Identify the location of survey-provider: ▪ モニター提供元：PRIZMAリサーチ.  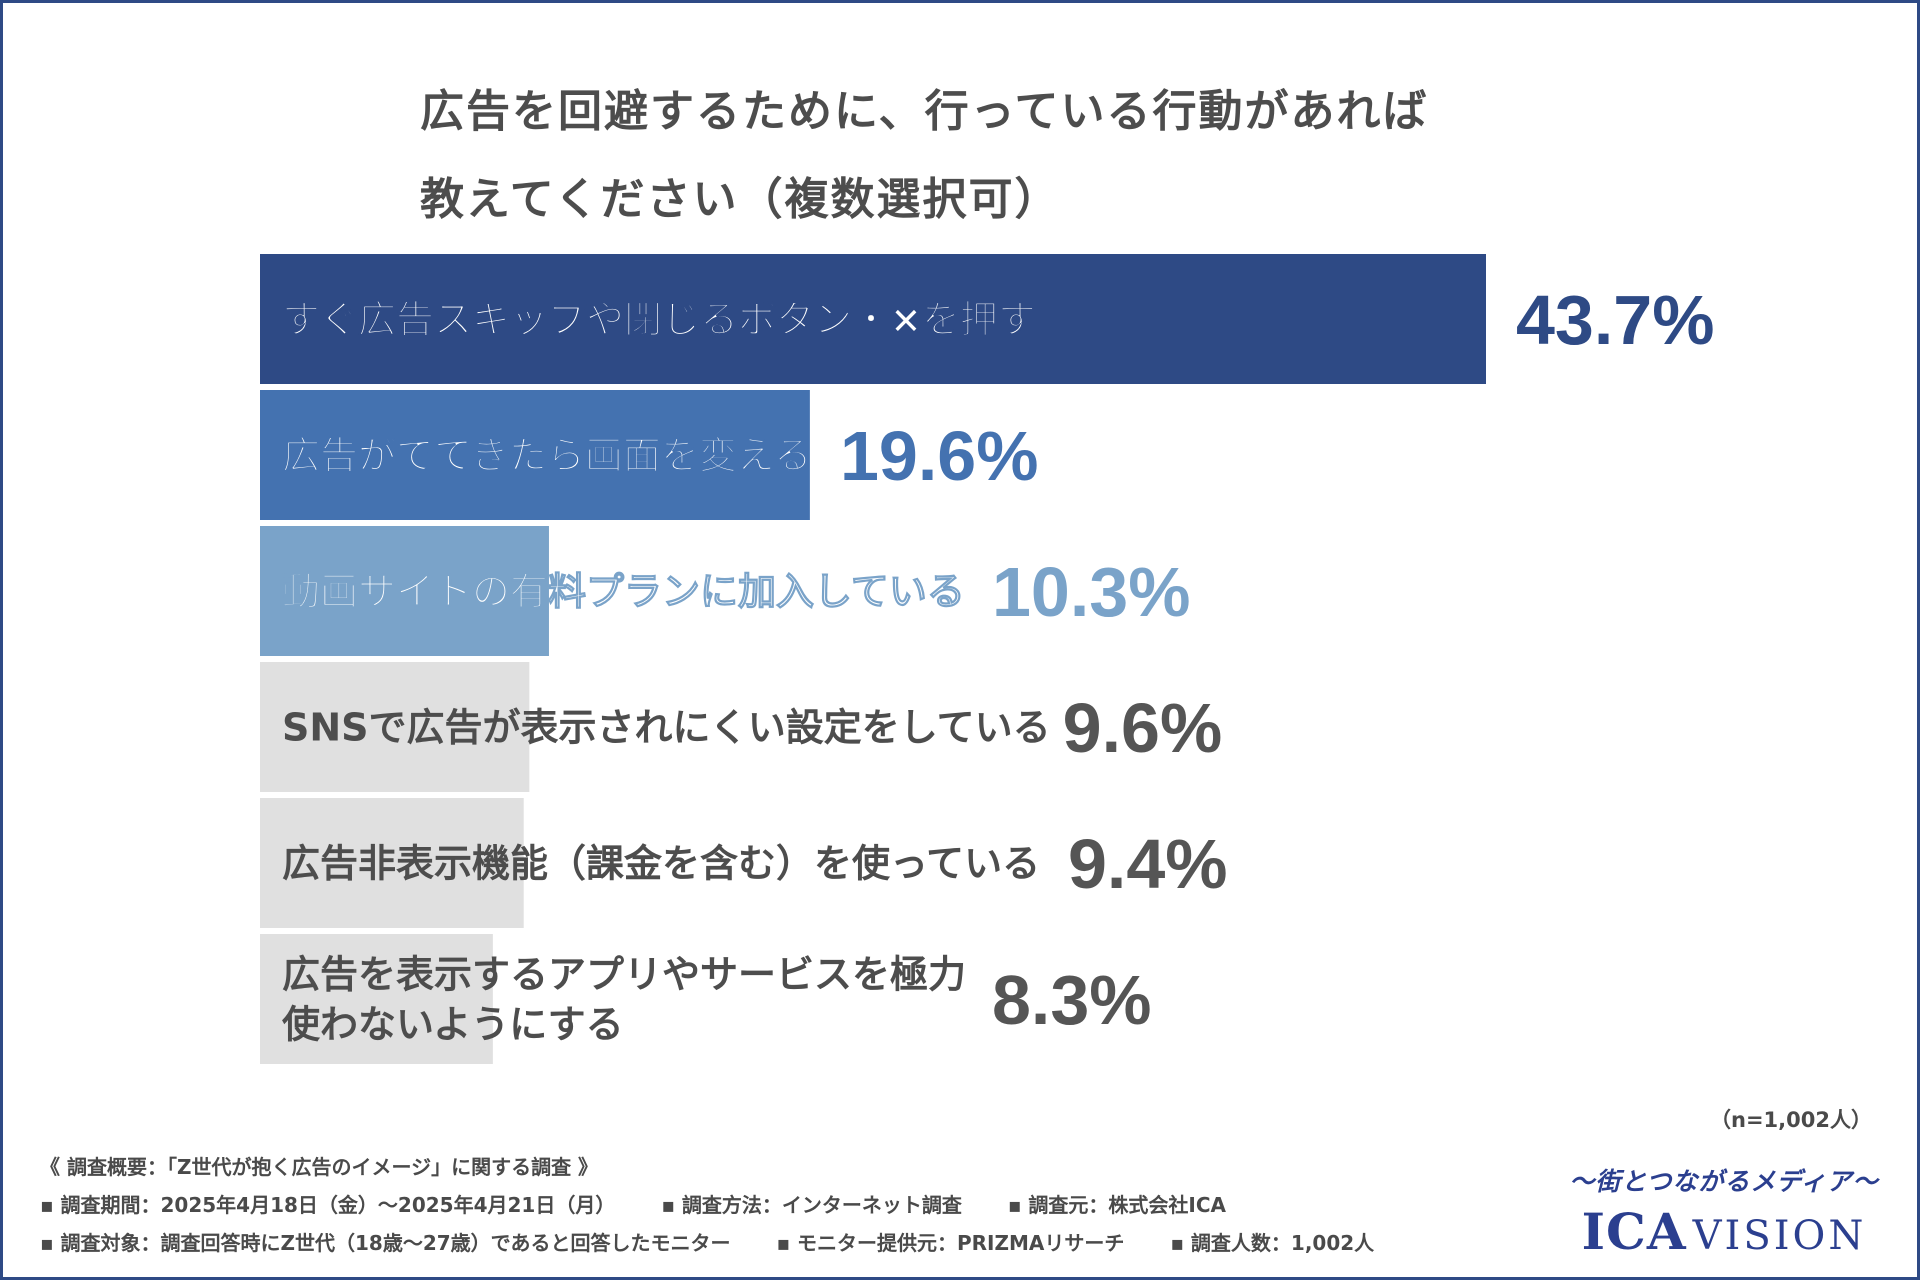
(950, 1243).